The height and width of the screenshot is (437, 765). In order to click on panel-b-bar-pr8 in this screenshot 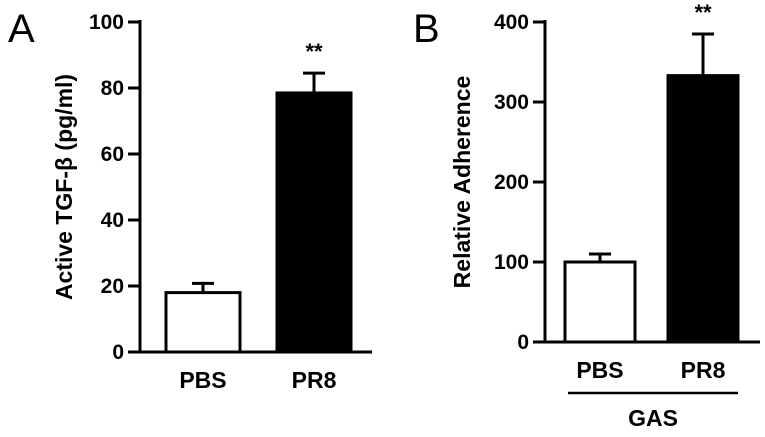, I will do `click(703, 209)`.